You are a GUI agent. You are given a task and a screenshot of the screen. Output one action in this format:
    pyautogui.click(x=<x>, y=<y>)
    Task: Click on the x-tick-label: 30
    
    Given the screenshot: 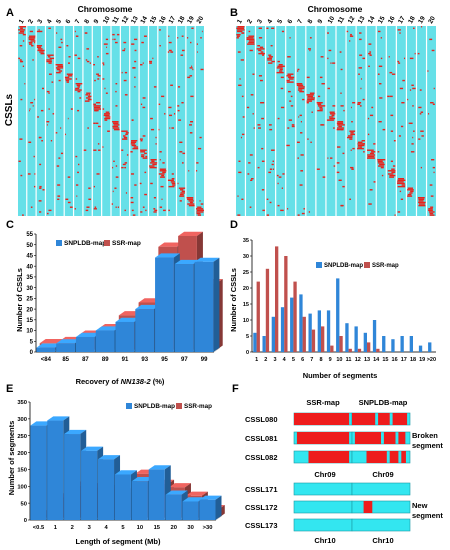 What is the action you would take?
    pyautogui.click(x=190, y=528)
    